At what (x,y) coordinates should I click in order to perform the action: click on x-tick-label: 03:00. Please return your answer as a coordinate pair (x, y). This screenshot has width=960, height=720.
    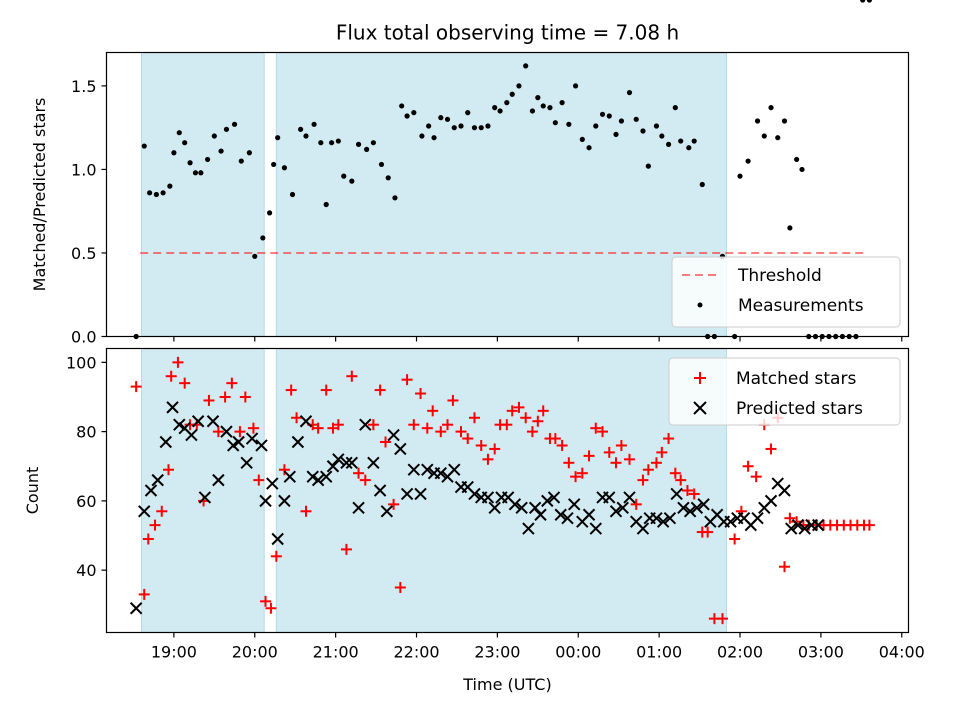
    Looking at the image, I should click on (821, 652).